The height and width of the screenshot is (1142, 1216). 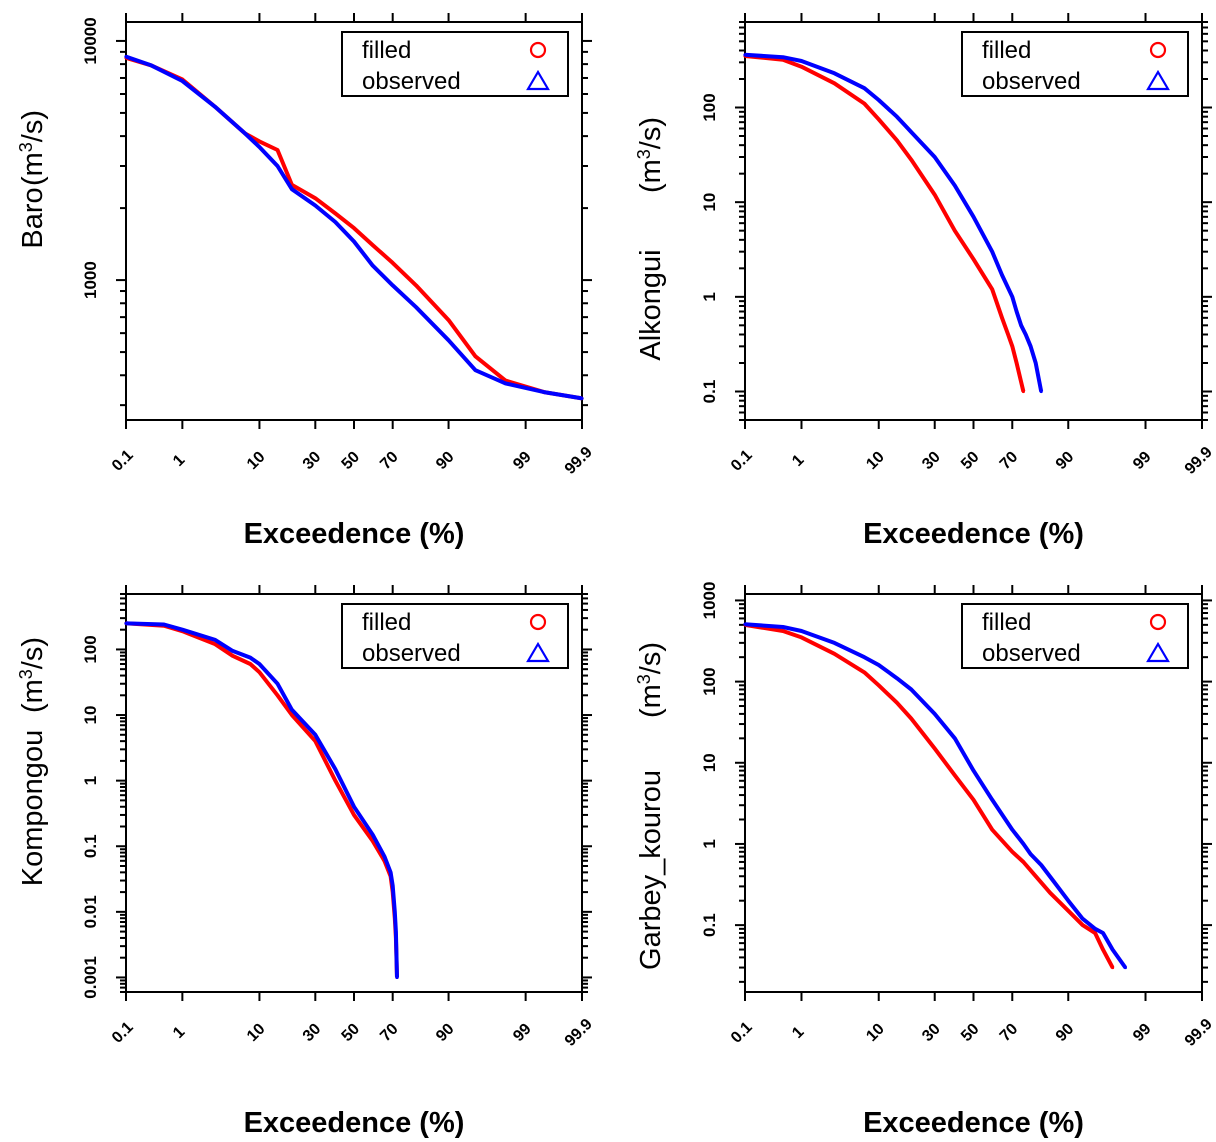 What do you see at coordinates (936, 795) in the screenshot?
I see `series-line-observed` at bounding box center [936, 795].